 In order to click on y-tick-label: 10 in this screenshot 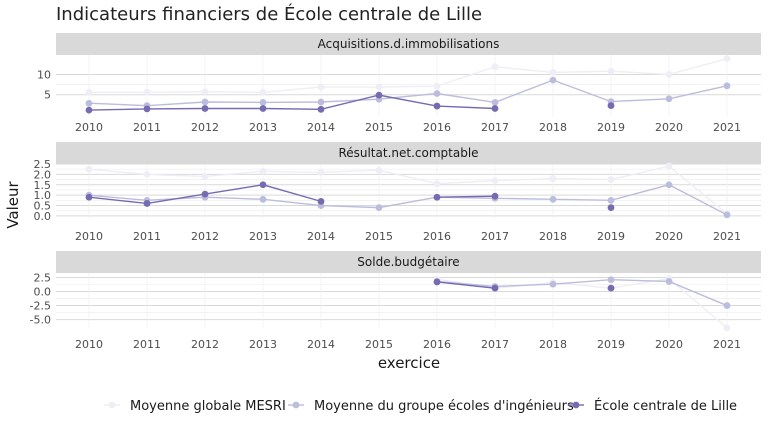, I will do `click(44, 74)`.